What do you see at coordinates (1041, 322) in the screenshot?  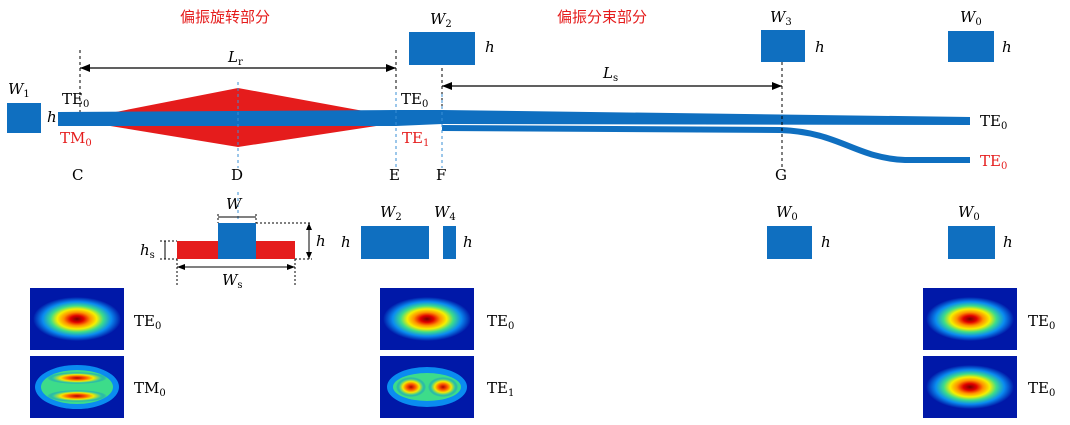 I see `mode-out-te0-label-1: TE0` at bounding box center [1041, 322].